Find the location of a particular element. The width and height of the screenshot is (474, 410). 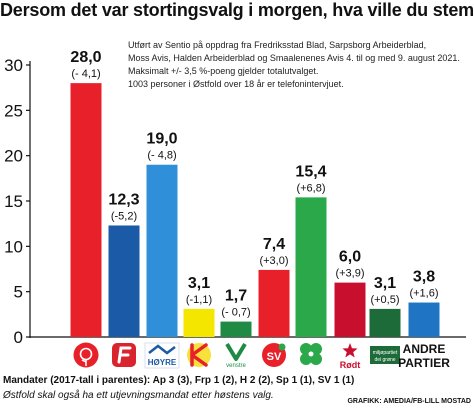

frp-letter is located at coordinates (124, 355).